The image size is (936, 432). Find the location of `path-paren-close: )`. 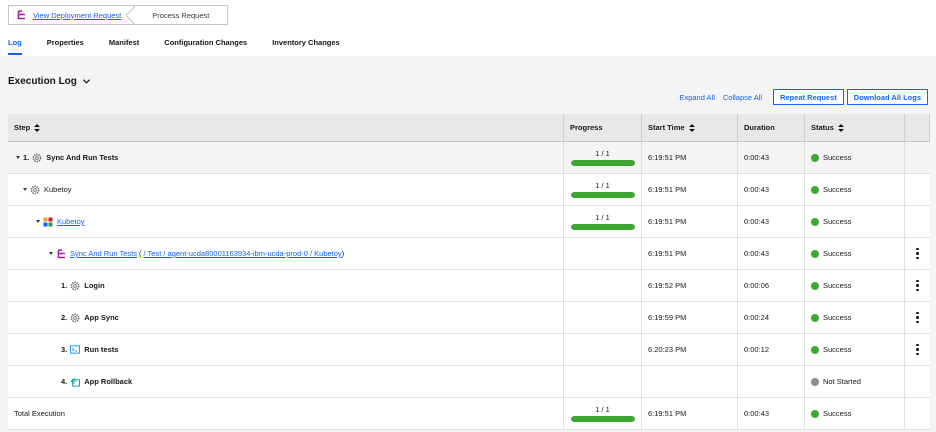

path-paren-close: ) is located at coordinates (343, 253).